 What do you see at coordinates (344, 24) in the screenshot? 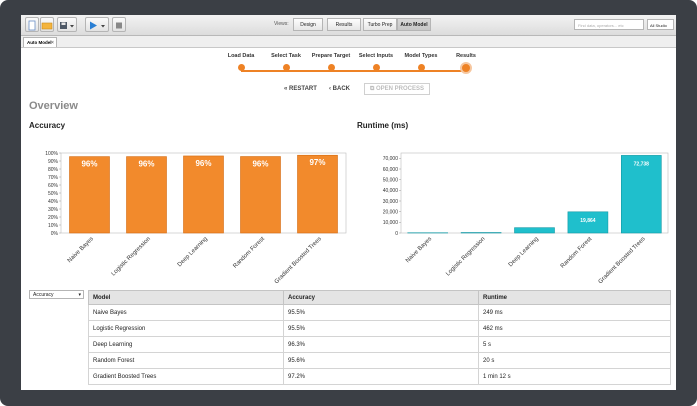
I see `view-tab-results: Results` at bounding box center [344, 24].